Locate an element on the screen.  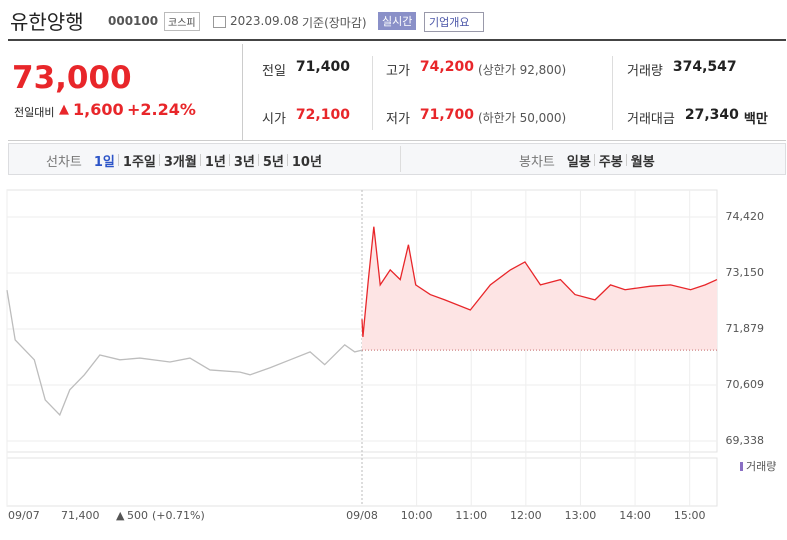
x-tick-label: 09/07 is located at coordinates (24, 515).